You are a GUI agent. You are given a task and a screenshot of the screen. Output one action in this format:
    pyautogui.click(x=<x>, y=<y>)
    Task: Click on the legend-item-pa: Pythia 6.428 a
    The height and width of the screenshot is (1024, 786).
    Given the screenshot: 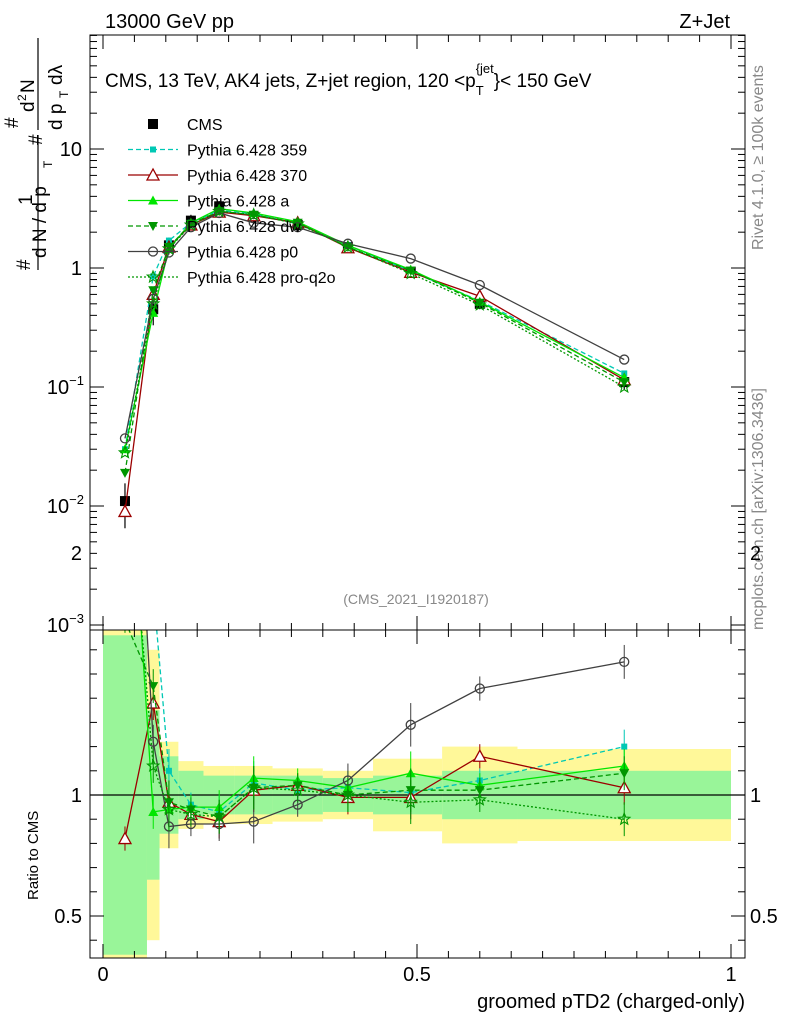 What is the action you would take?
    pyautogui.click(x=208, y=202)
    